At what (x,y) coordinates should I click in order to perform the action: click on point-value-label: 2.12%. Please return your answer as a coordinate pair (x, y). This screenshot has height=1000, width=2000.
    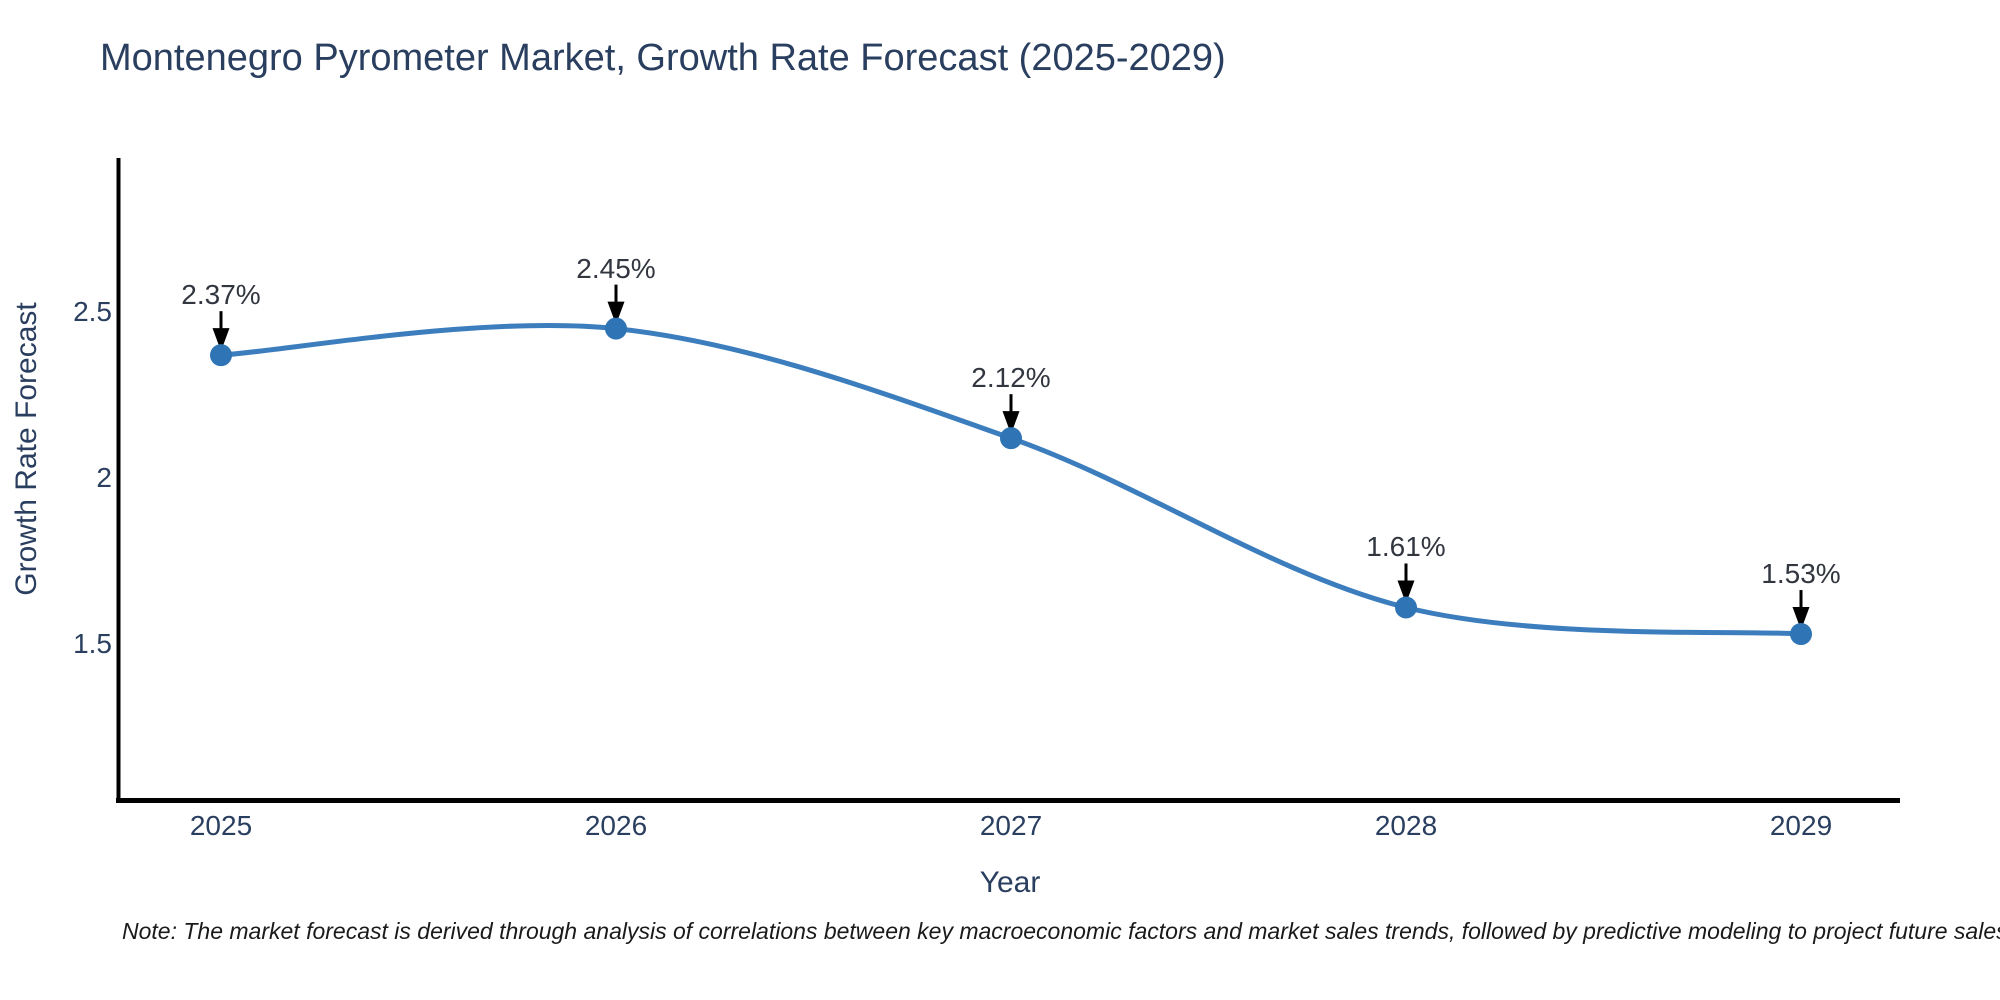
    Looking at the image, I should click on (1011, 378).